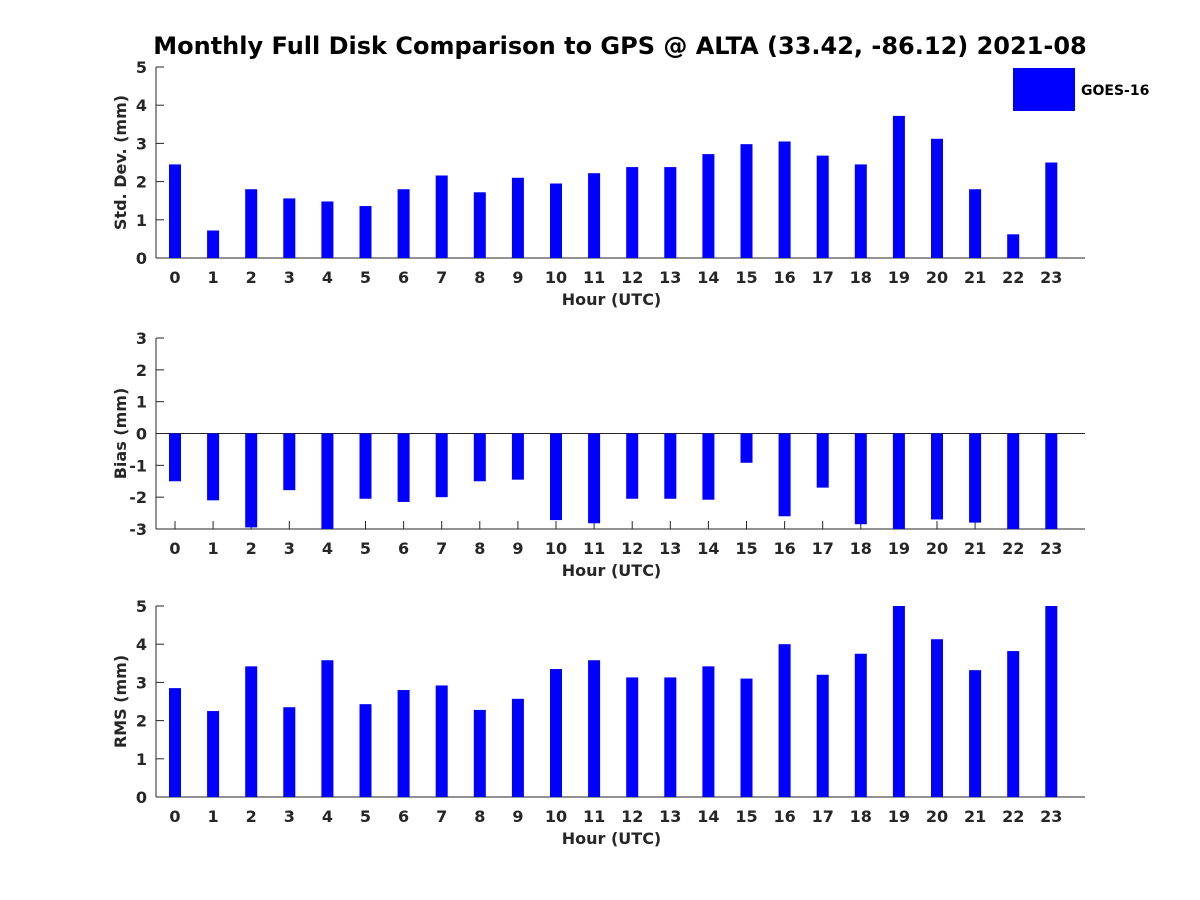 This screenshot has width=1200, height=900. I want to click on x-tick-label: 15, so click(746, 548).